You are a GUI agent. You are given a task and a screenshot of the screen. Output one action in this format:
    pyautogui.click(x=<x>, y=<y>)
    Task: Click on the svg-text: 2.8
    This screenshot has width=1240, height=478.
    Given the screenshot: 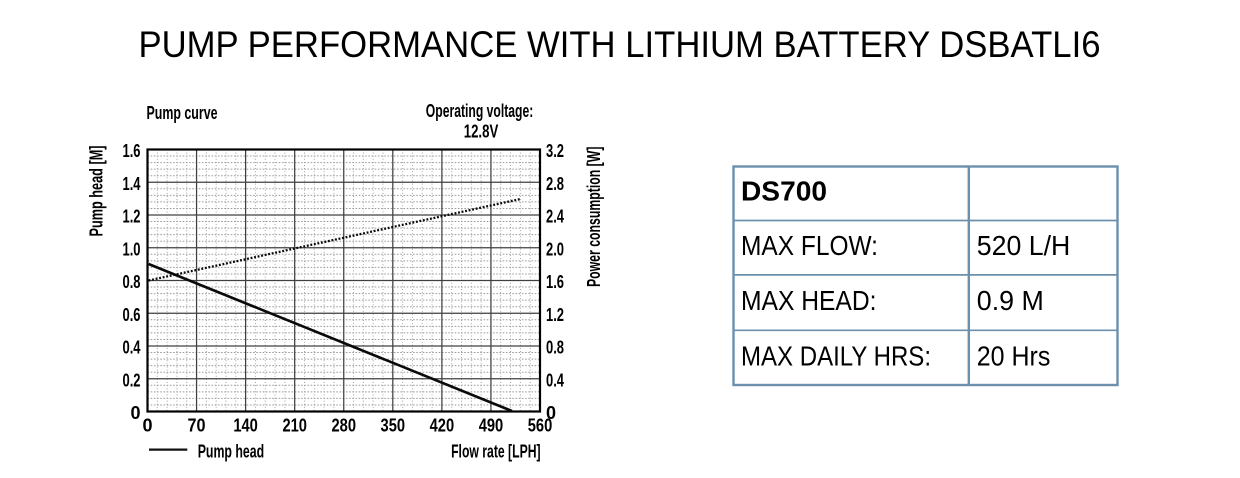 What is the action you would take?
    pyautogui.click(x=555, y=184)
    